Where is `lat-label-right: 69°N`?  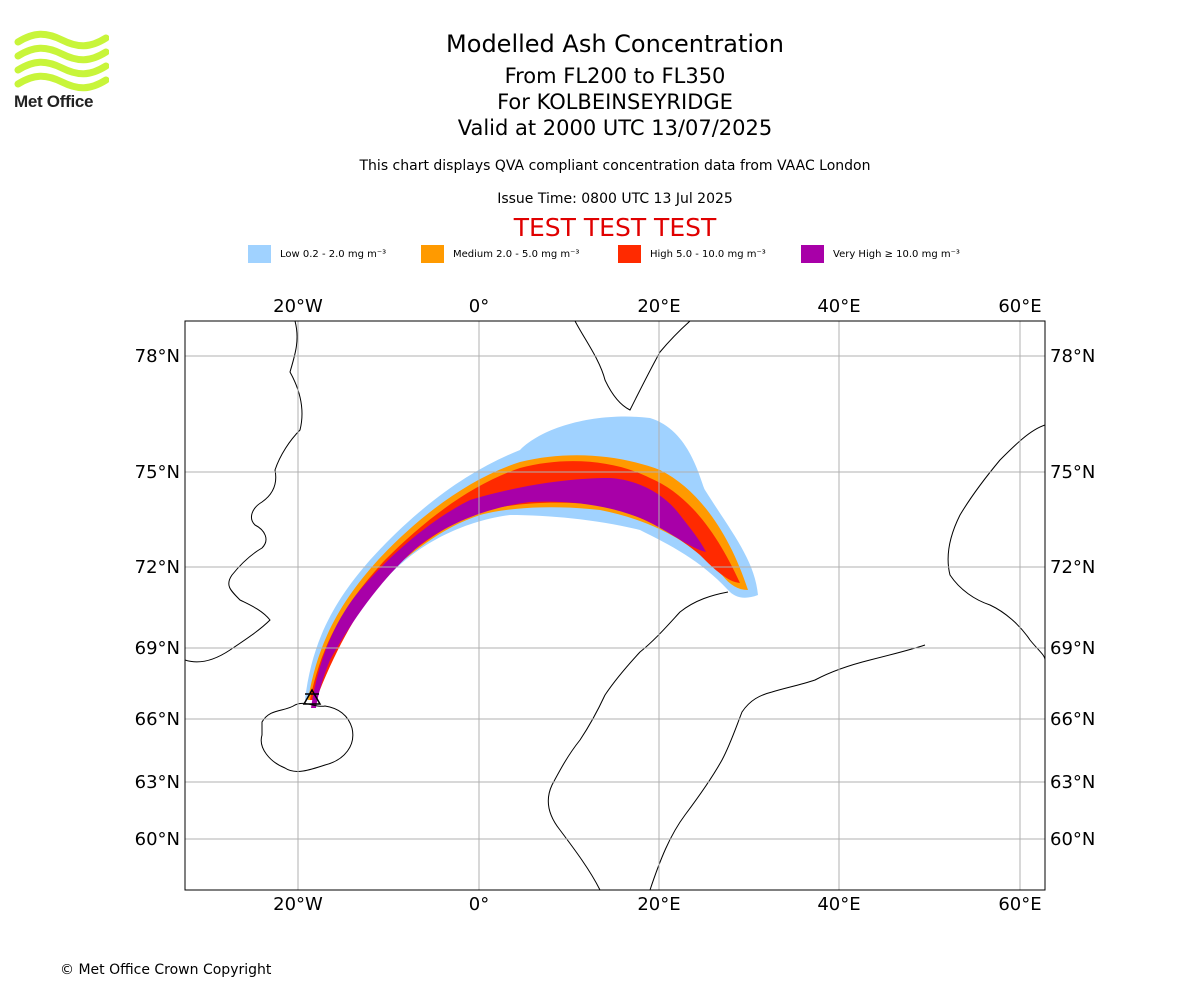 lat-label-right: 69°N is located at coordinates (1072, 648).